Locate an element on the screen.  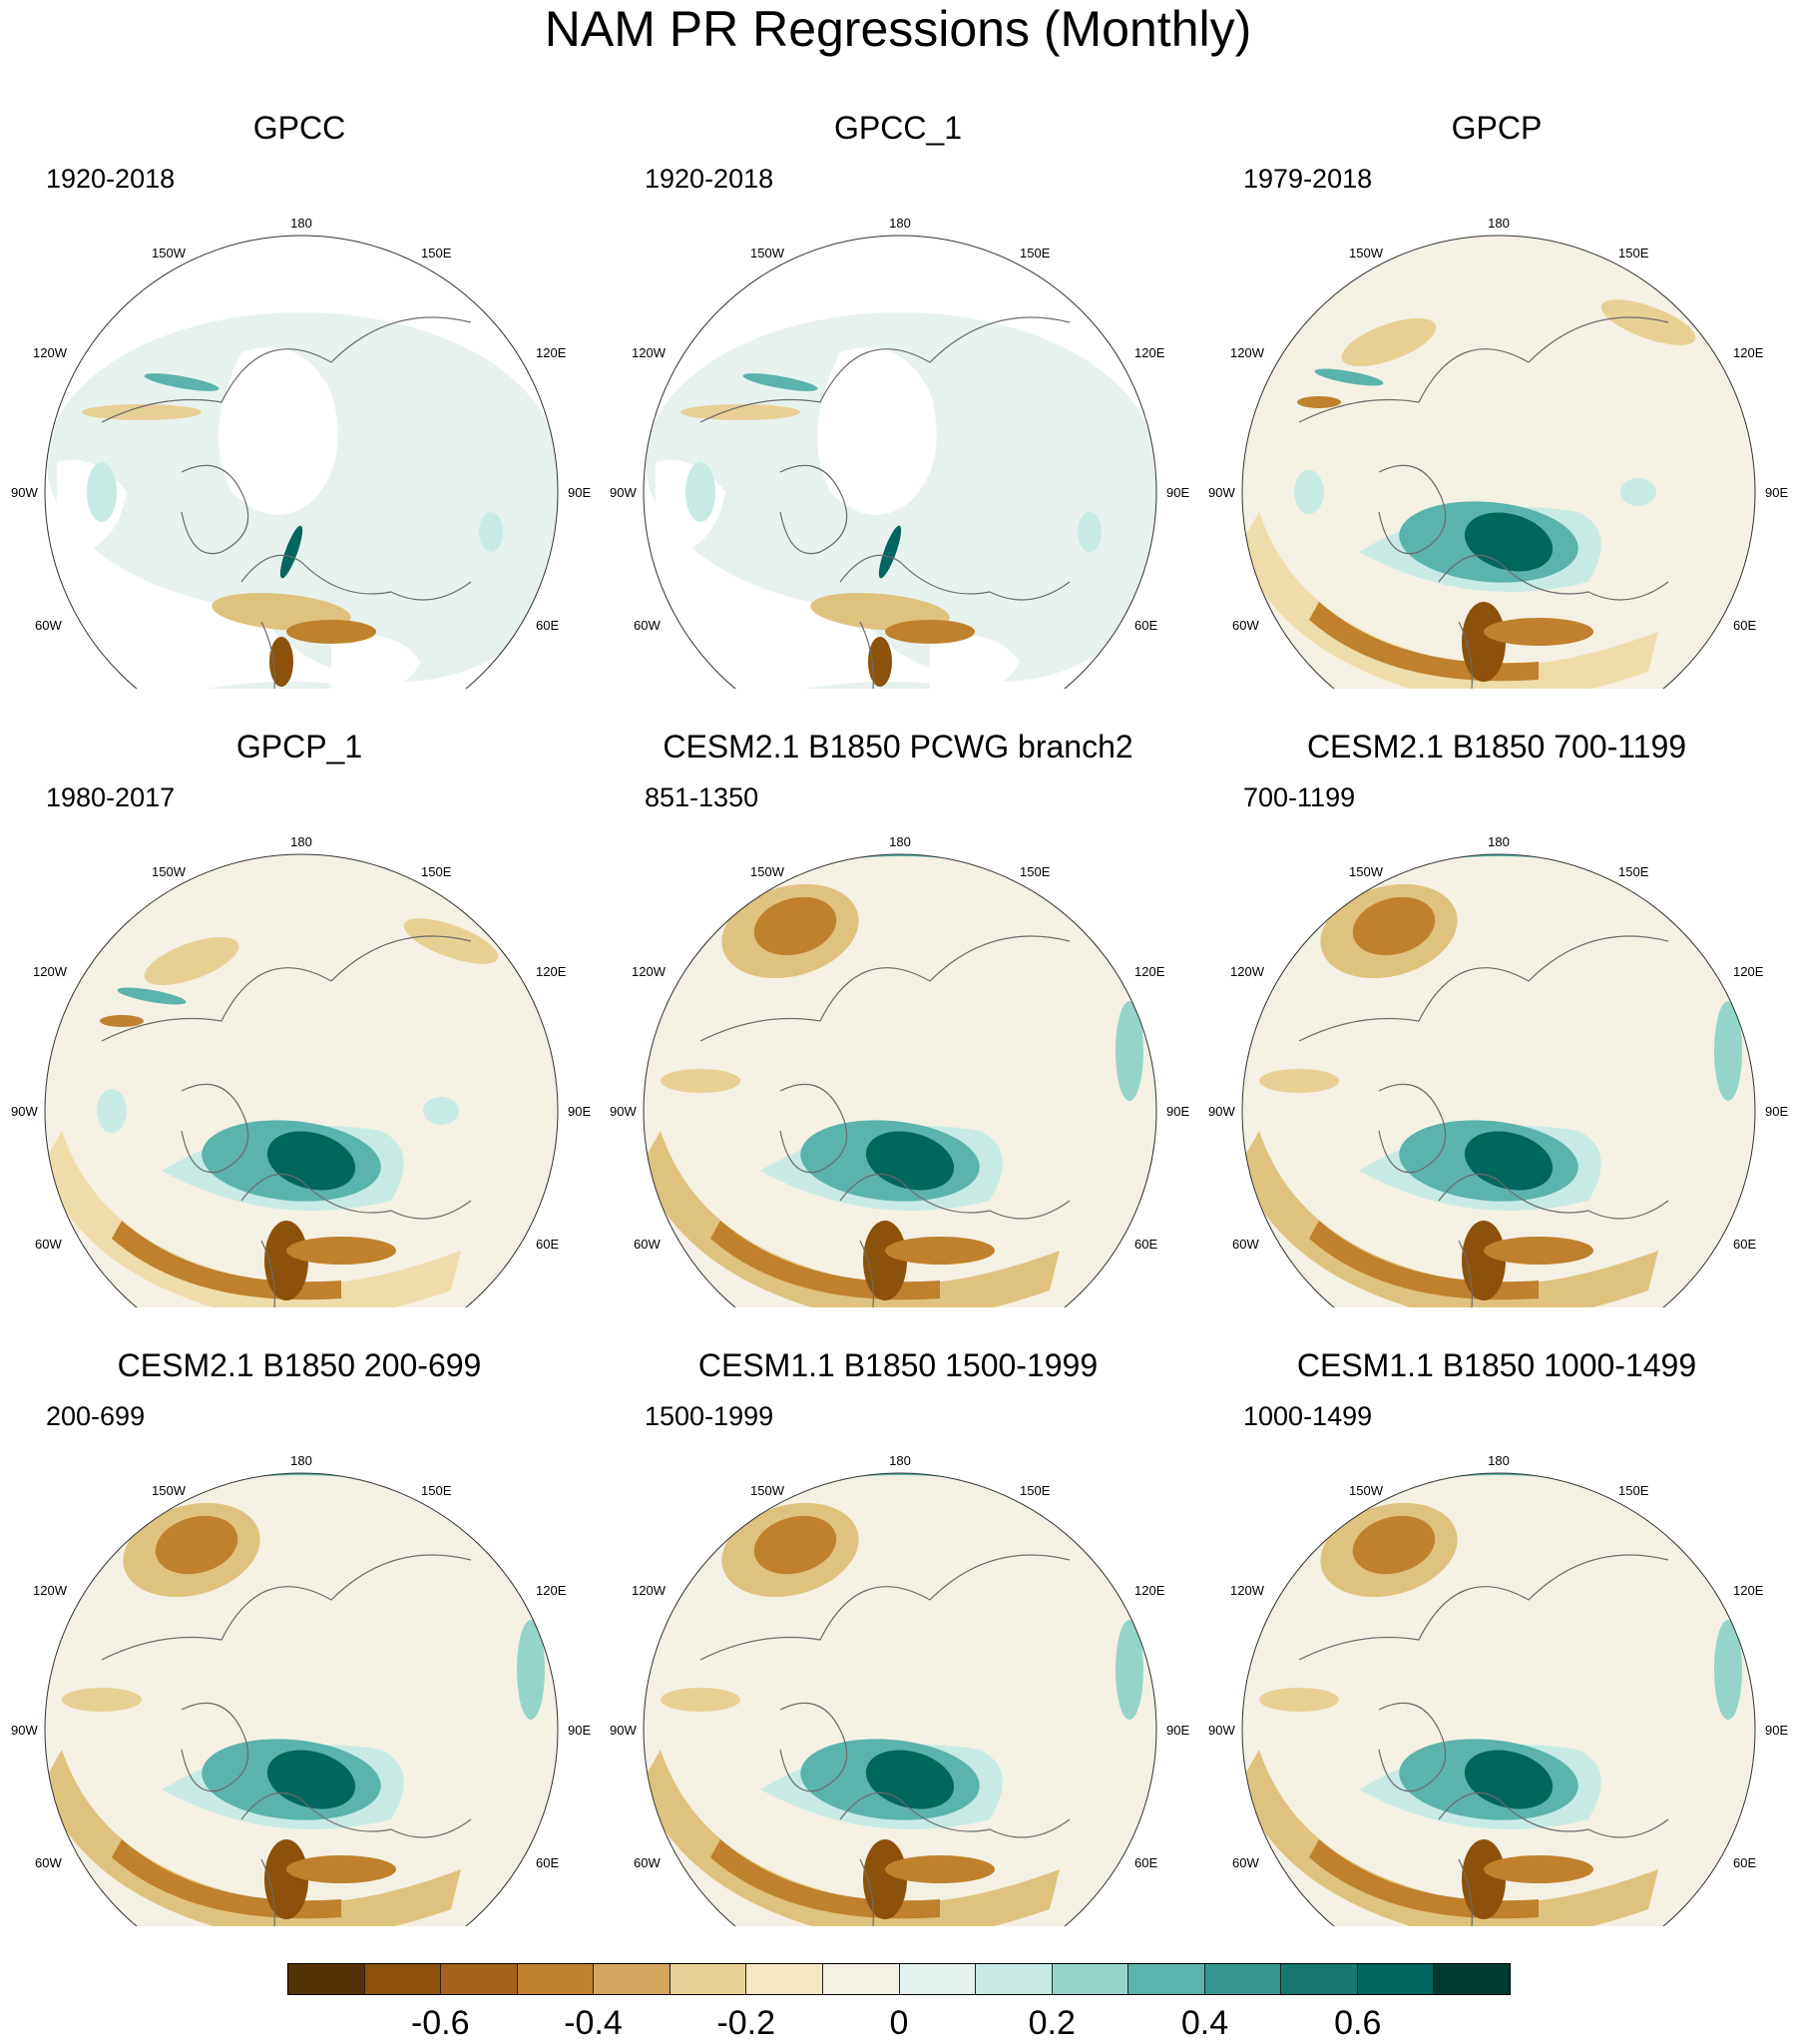
colorbar-tick-labels: -0.6 -0.4 -0.2 0 0.2 0.4 0.6 is located at coordinates (898, 2024).